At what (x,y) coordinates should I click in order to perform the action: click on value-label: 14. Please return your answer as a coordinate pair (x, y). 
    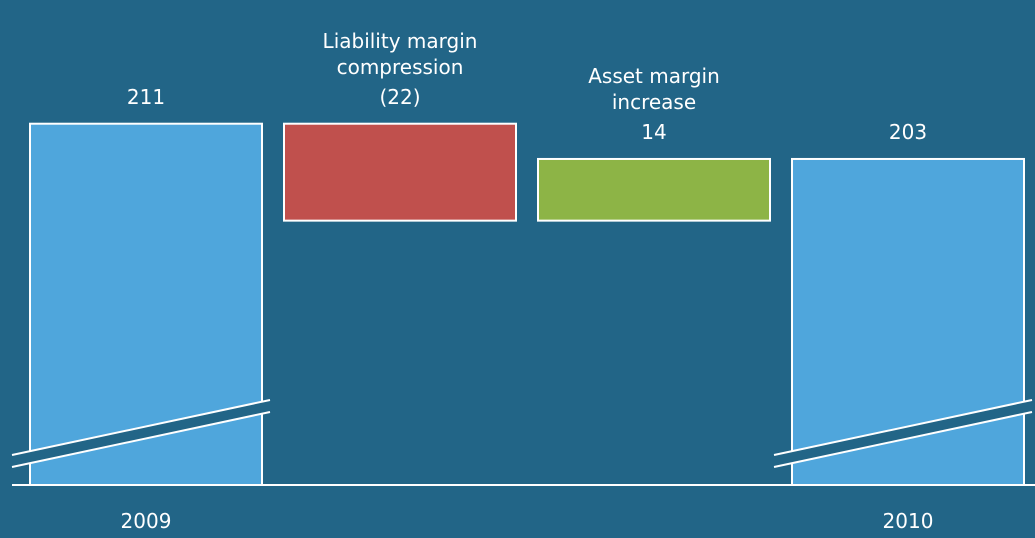
    Looking at the image, I should click on (654, 131).